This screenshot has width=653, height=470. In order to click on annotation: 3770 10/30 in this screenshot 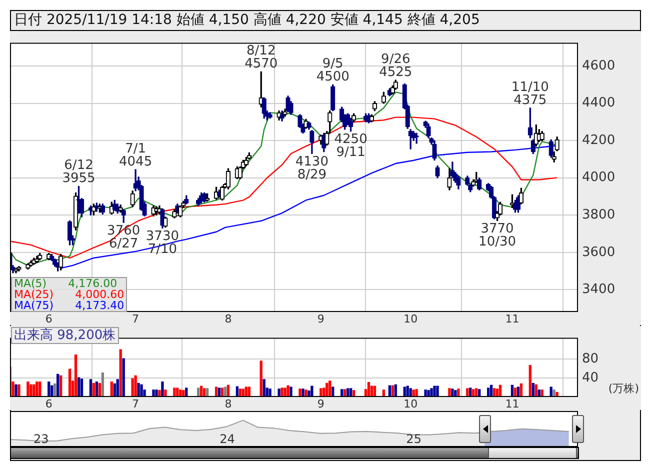, I will do `click(497, 236)`.